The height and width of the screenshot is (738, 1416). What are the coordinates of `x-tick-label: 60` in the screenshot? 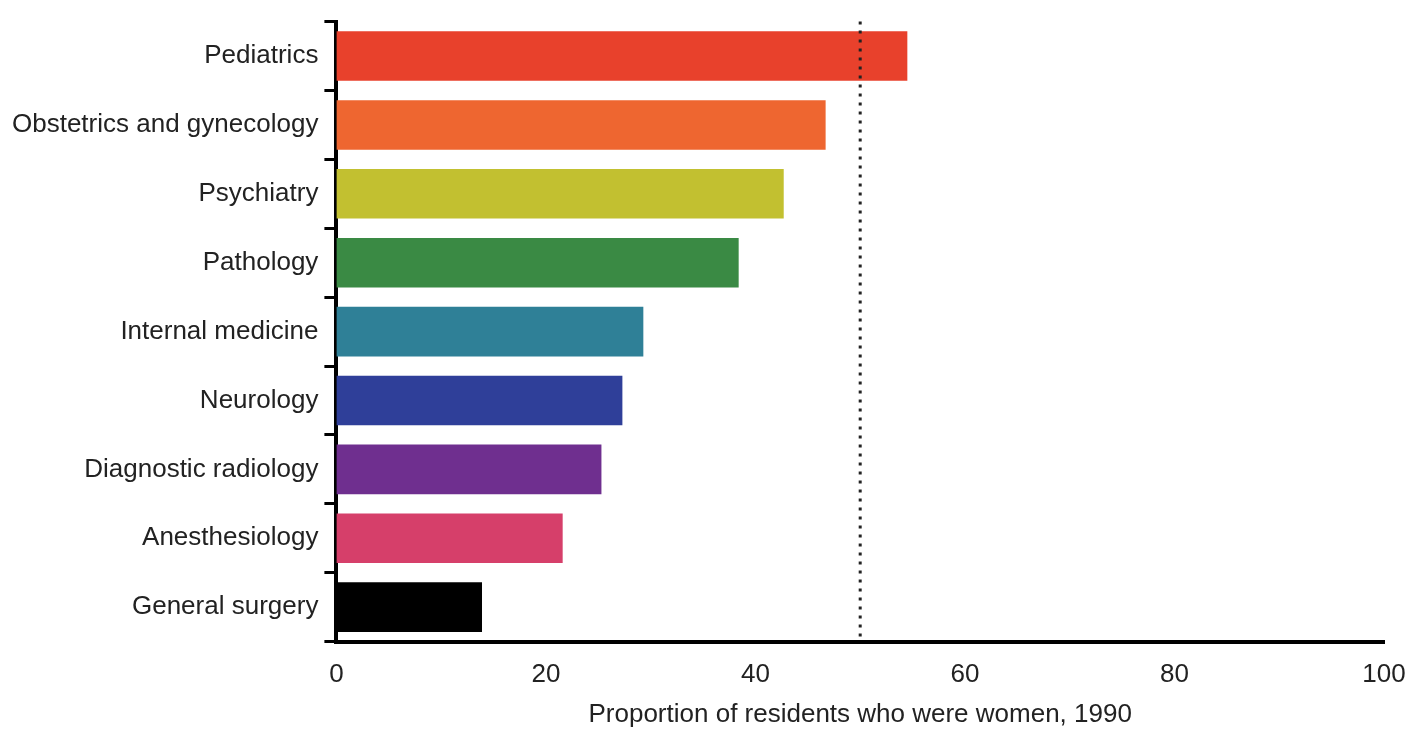 It's located at (965, 673).